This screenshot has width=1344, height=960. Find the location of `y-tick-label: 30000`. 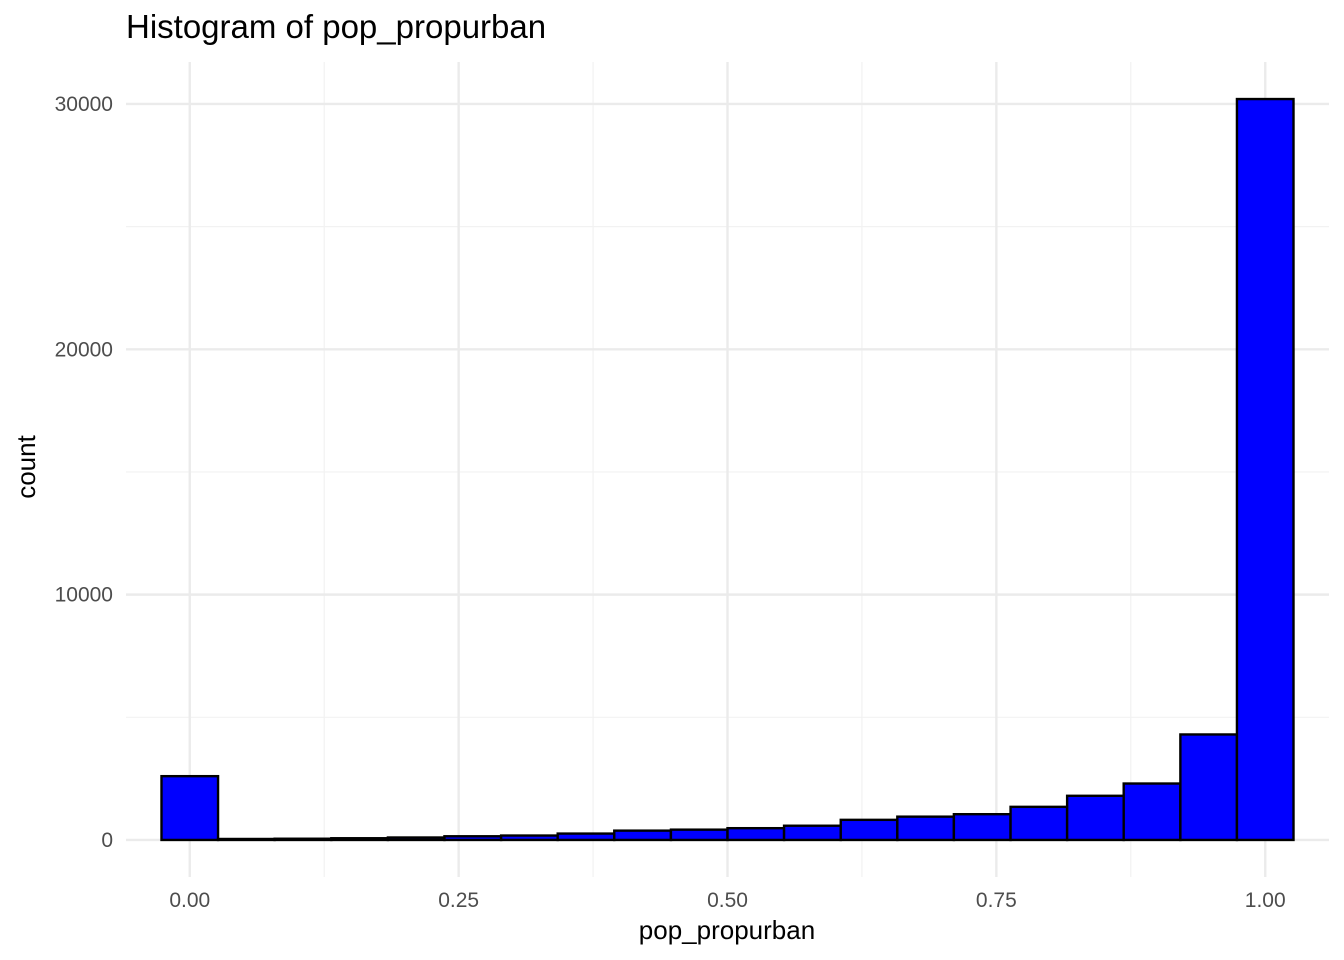

y-tick-label: 30000 is located at coordinates (84, 104).